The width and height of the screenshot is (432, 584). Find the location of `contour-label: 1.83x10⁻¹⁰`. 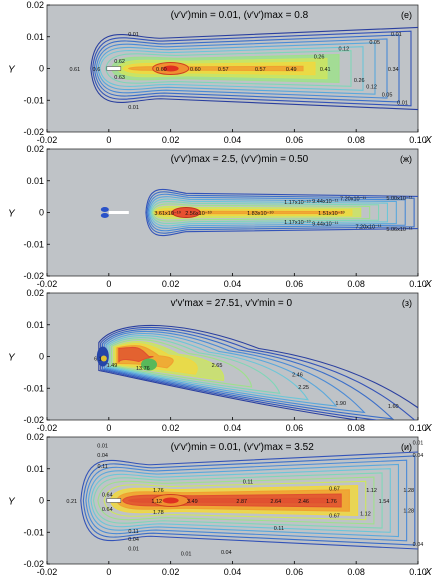

contour-label: 1.83x10⁻¹⁰ is located at coordinates (260, 213).